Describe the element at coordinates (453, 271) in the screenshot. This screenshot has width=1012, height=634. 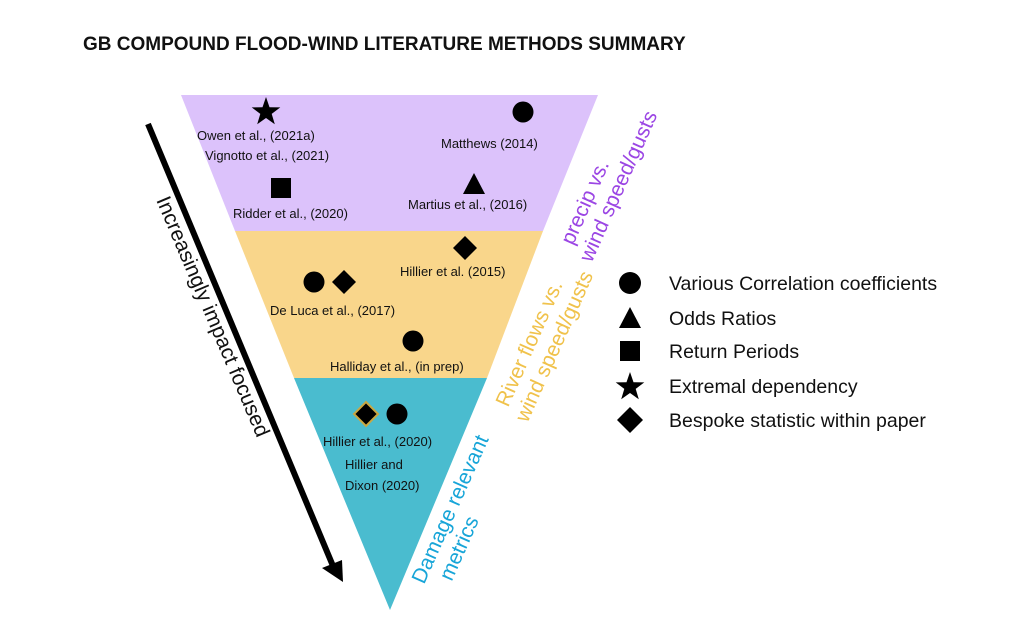
I see `citation-hillier-2015: Hillier et al. (2015)` at that location.